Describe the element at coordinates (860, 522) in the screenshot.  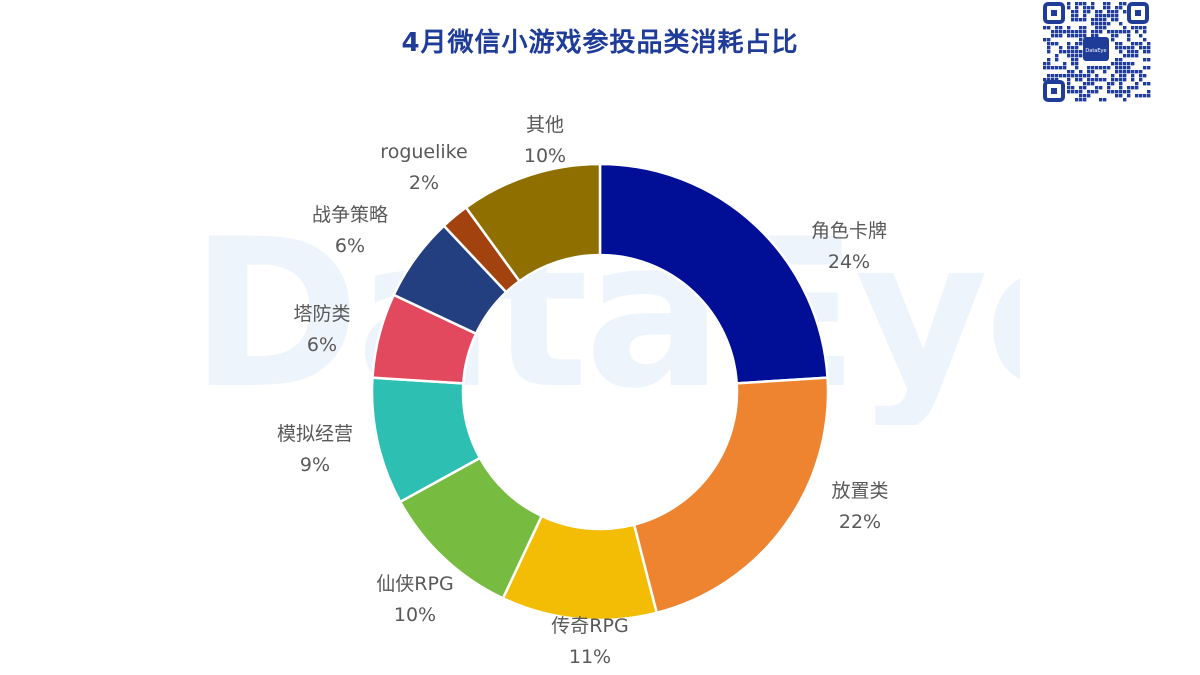
I see `slice-value-label: 22%` at that location.